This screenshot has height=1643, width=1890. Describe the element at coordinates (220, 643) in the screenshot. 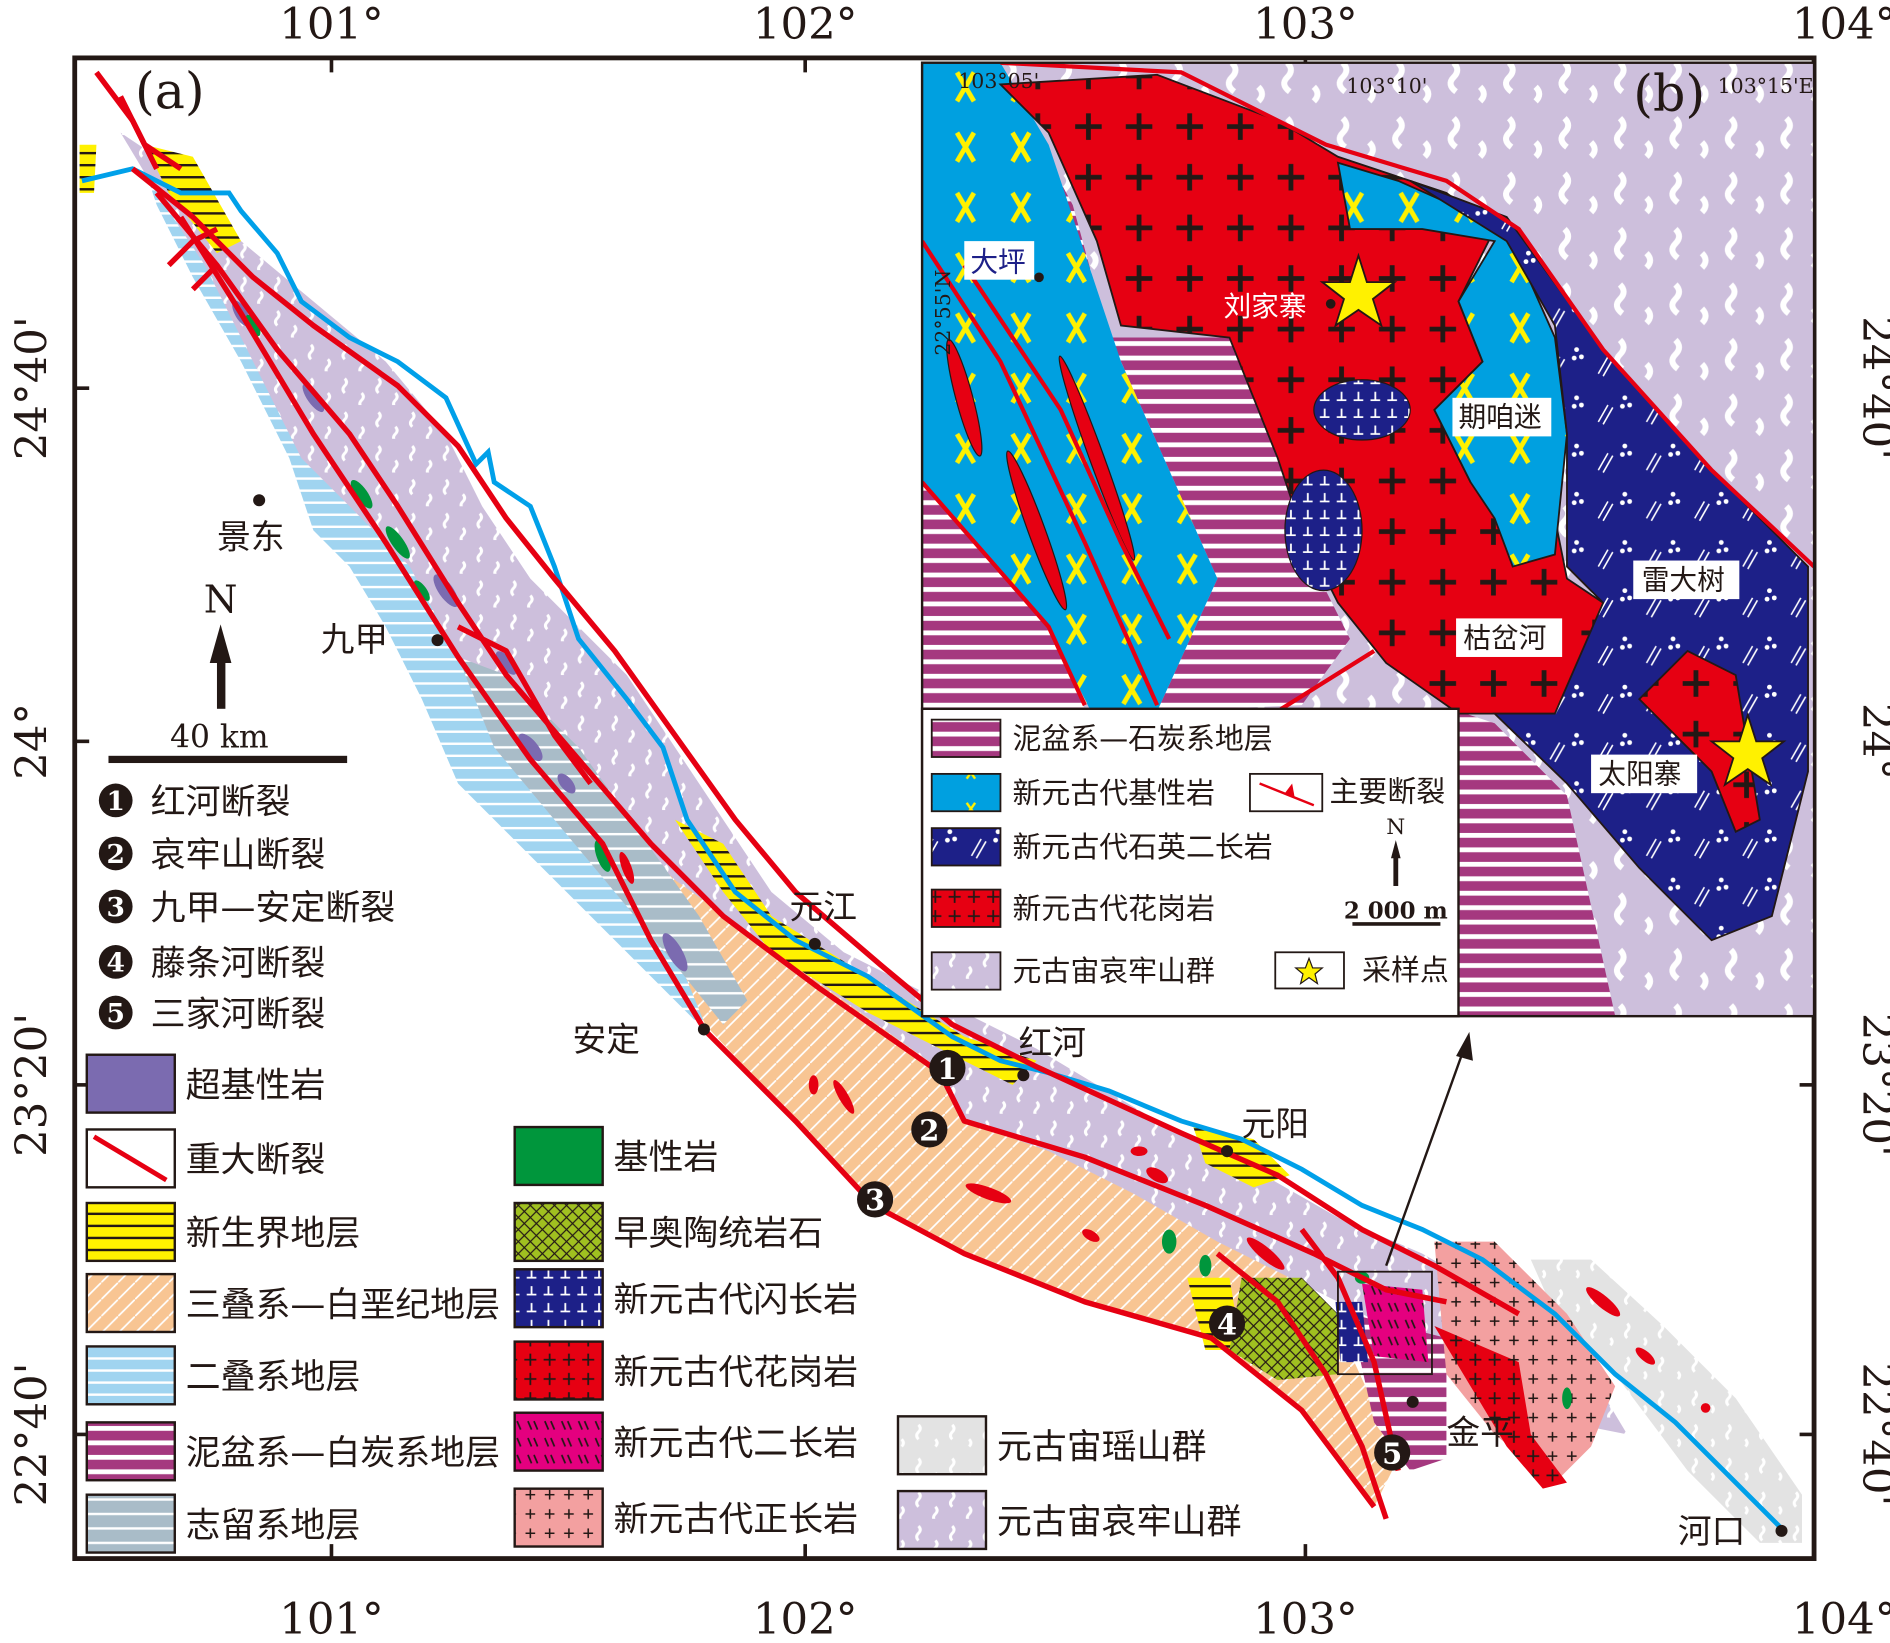

I see `north-arrow: N` at that location.